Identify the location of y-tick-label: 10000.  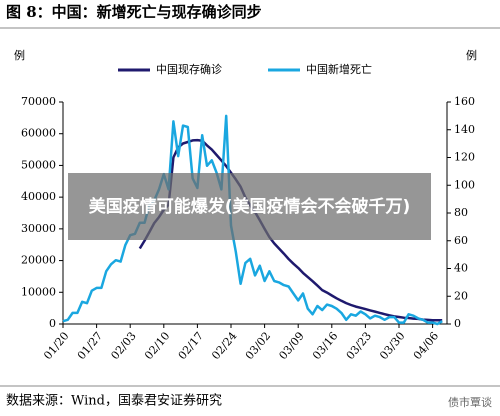
(38, 291).